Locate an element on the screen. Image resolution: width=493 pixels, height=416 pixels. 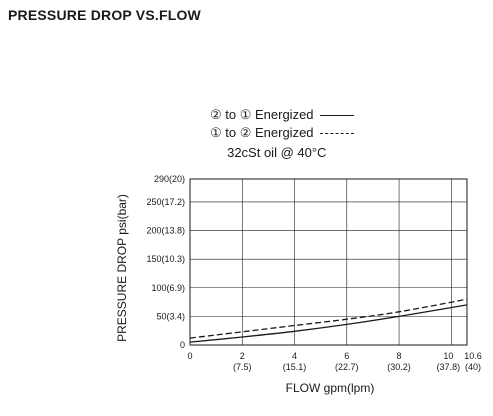
x-tick-label: 4 is located at coordinates (294, 356).